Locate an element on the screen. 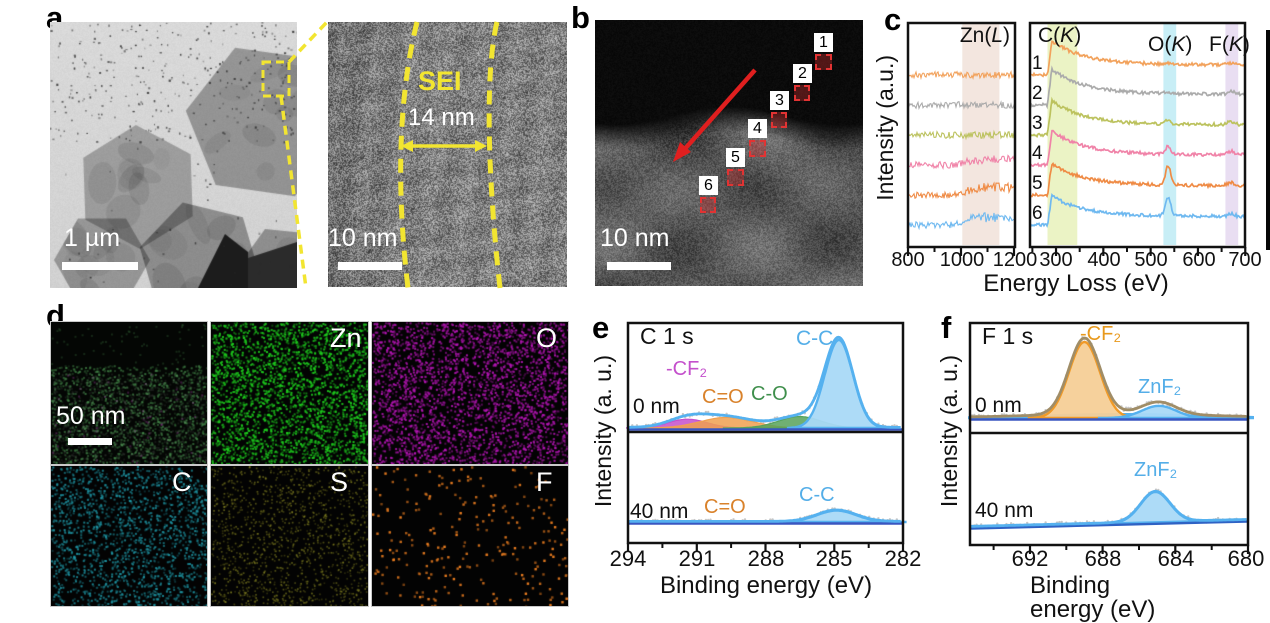 The width and height of the screenshot is (1270, 623). eds-map-c is located at coordinates (129, 536).